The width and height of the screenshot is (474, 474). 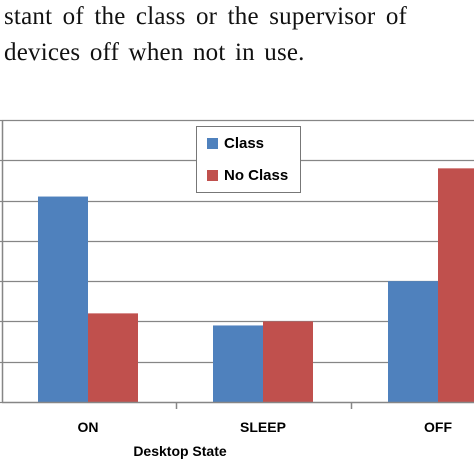 What do you see at coordinates (244, 143) in the screenshot?
I see `legend-label-class: Class` at bounding box center [244, 143].